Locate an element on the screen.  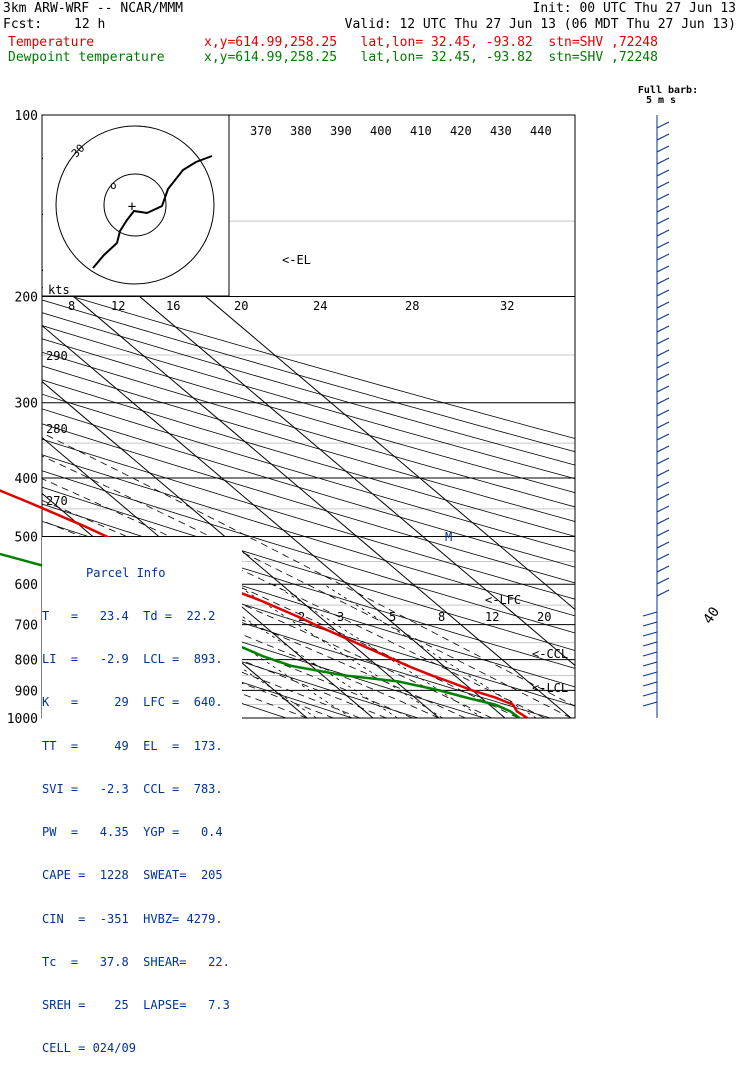
pressure-label: 100 is located at coordinates (26, 116).